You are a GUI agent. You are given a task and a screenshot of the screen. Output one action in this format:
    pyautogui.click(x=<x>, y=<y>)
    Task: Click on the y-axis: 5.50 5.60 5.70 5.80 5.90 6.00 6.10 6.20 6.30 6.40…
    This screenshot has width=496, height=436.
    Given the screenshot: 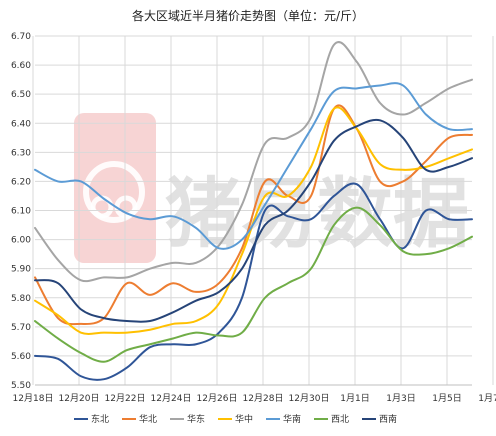 What is the action you would take?
    pyautogui.click(x=21, y=211)
    